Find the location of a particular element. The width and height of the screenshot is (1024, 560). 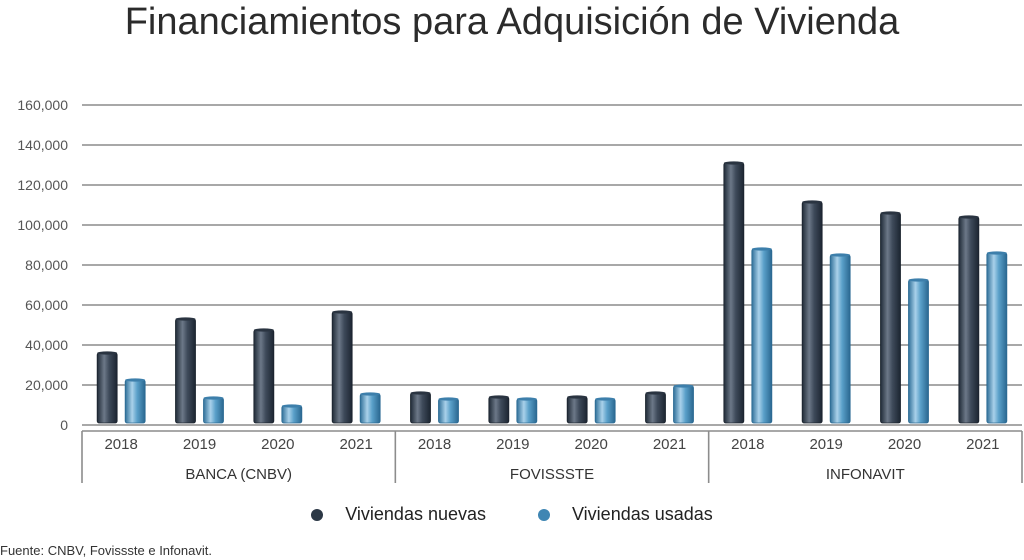

legend-dot-nuevas is located at coordinates (317, 514).